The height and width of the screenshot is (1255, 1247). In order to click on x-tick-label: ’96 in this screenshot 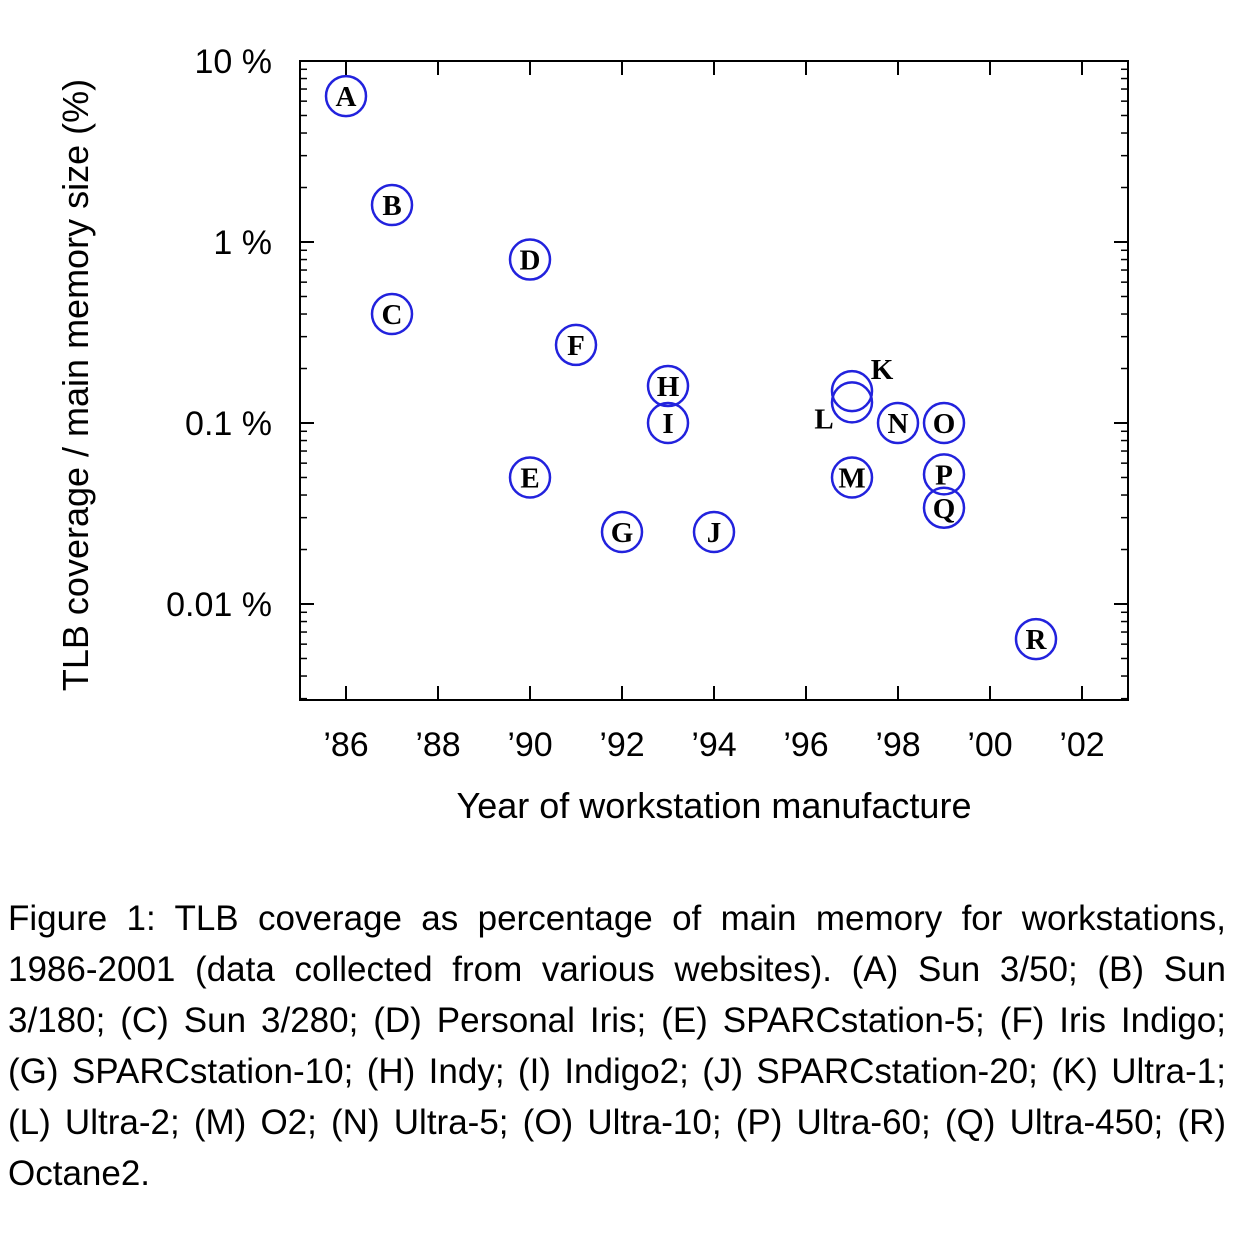, I will do `click(805, 745)`.